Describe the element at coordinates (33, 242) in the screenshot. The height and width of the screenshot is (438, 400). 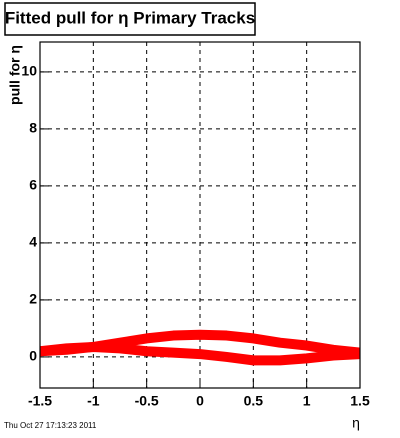
I see `y-tick-label: 4` at that location.